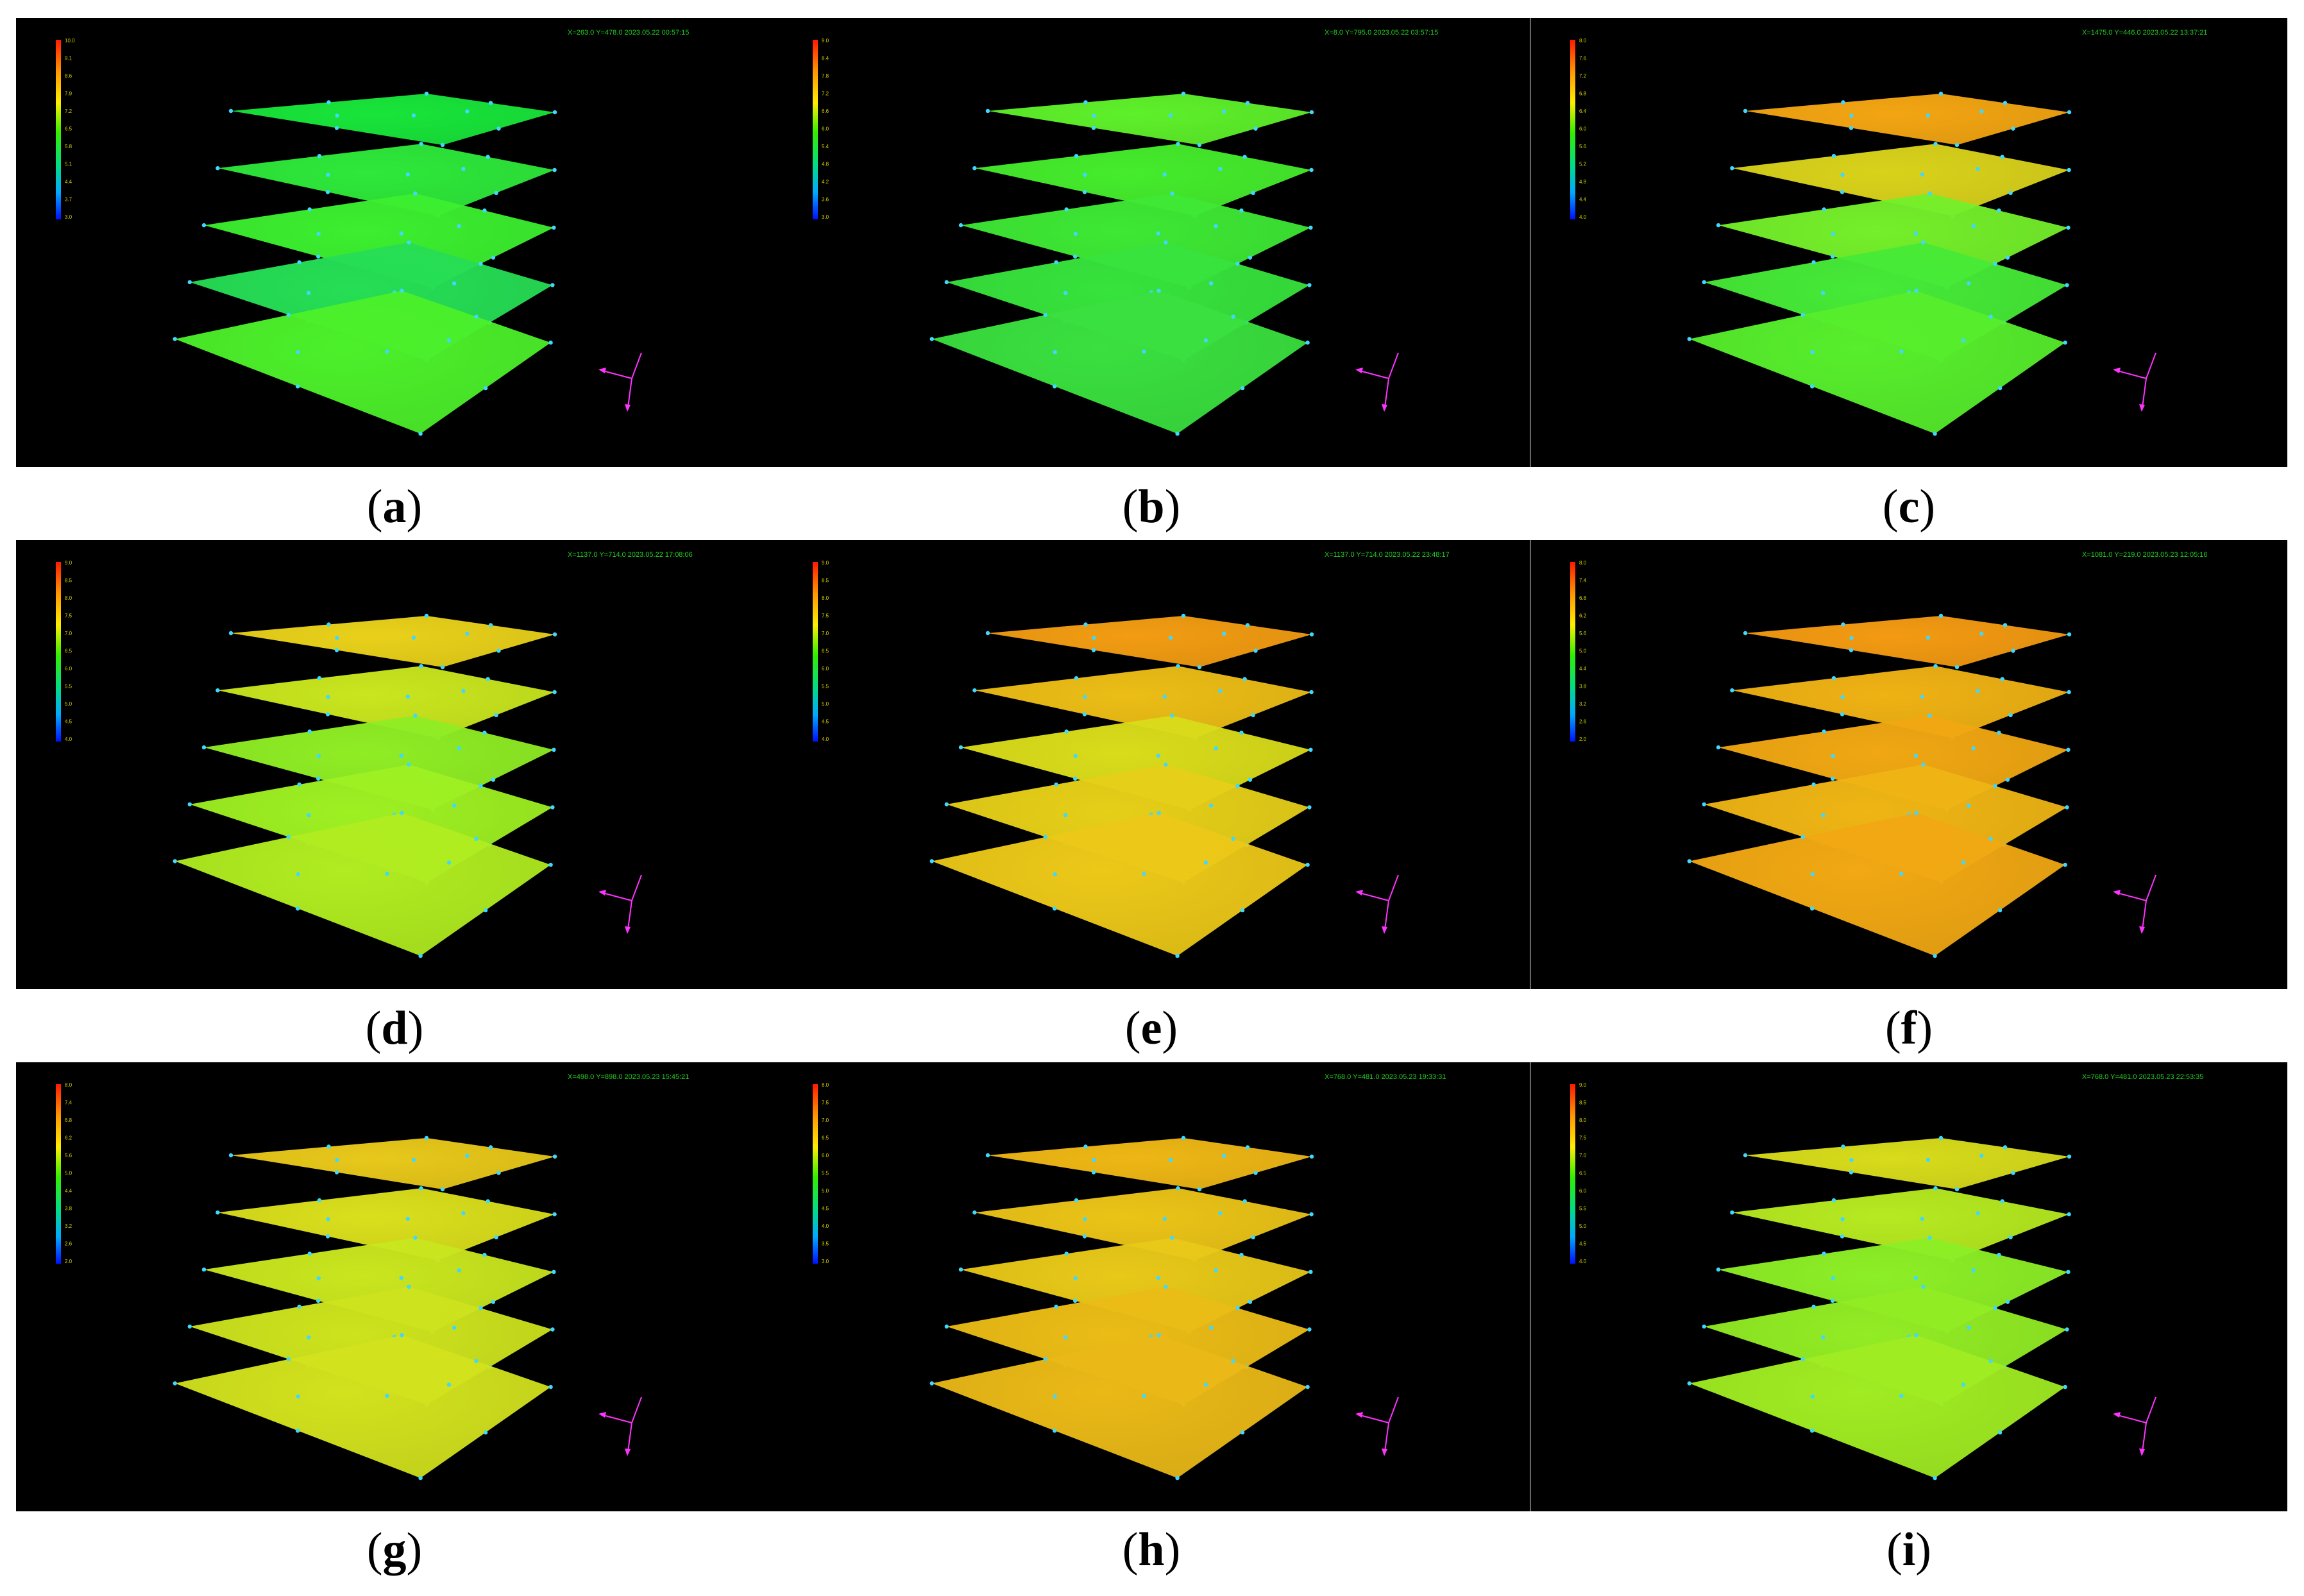 The image size is (2304, 1596). What do you see at coordinates (70, 41) in the screenshot?
I see `color-scale-tick: 10.0` at bounding box center [70, 41].